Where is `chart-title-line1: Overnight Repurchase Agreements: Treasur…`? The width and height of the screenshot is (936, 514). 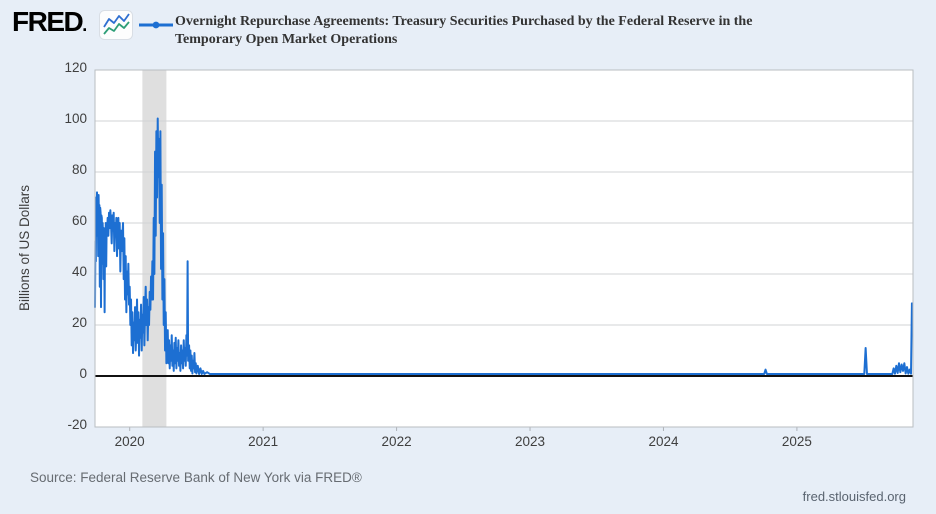 chart-title-line1: Overnight Repurchase Agreements: Treasur… is located at coordinates (464, 21).